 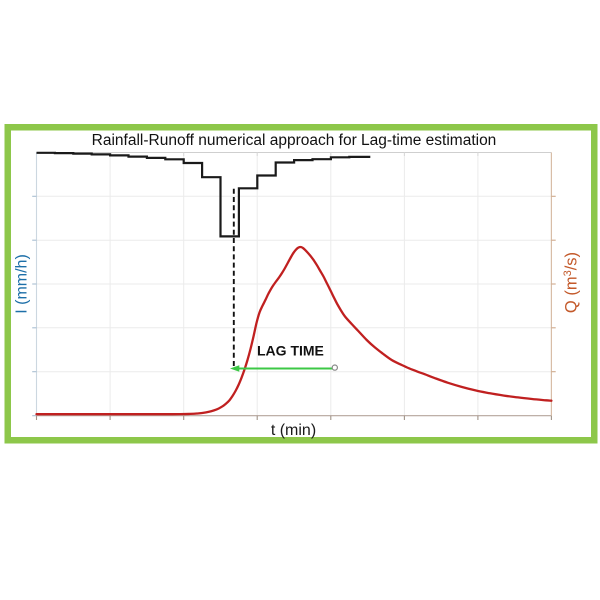 I want to click on svg-text: LAG TIME, so click(x=290, y=351).